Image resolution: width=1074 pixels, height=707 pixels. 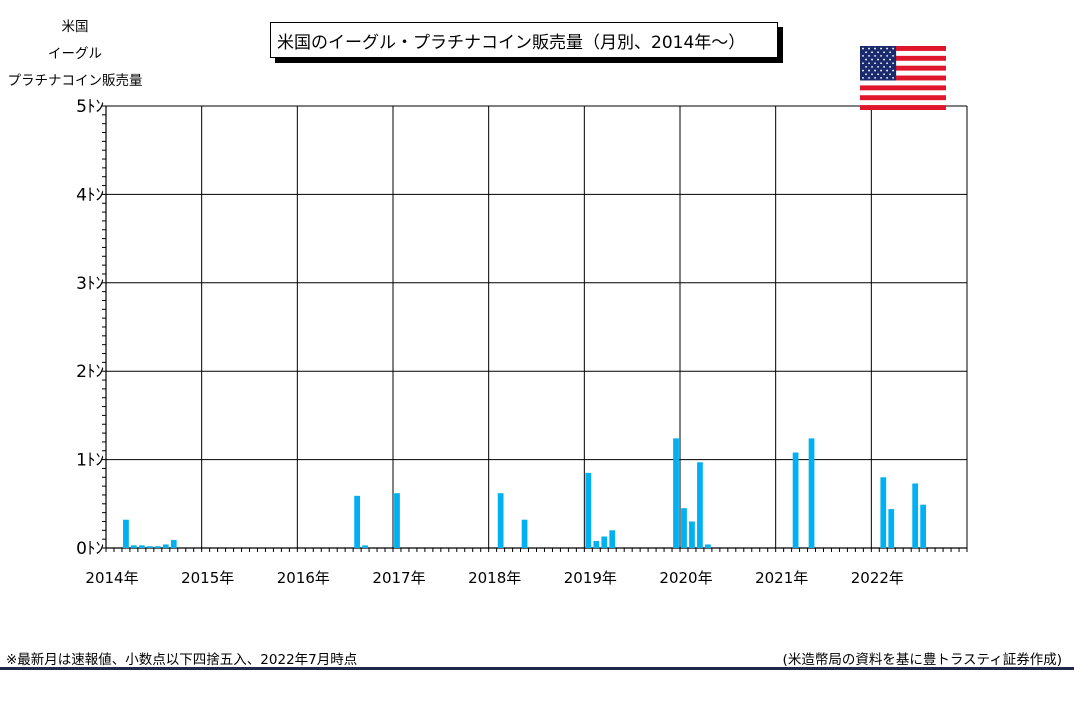 I want to click on y-tick-label: 3ﾄﾝ, so click(x=90, y=284).